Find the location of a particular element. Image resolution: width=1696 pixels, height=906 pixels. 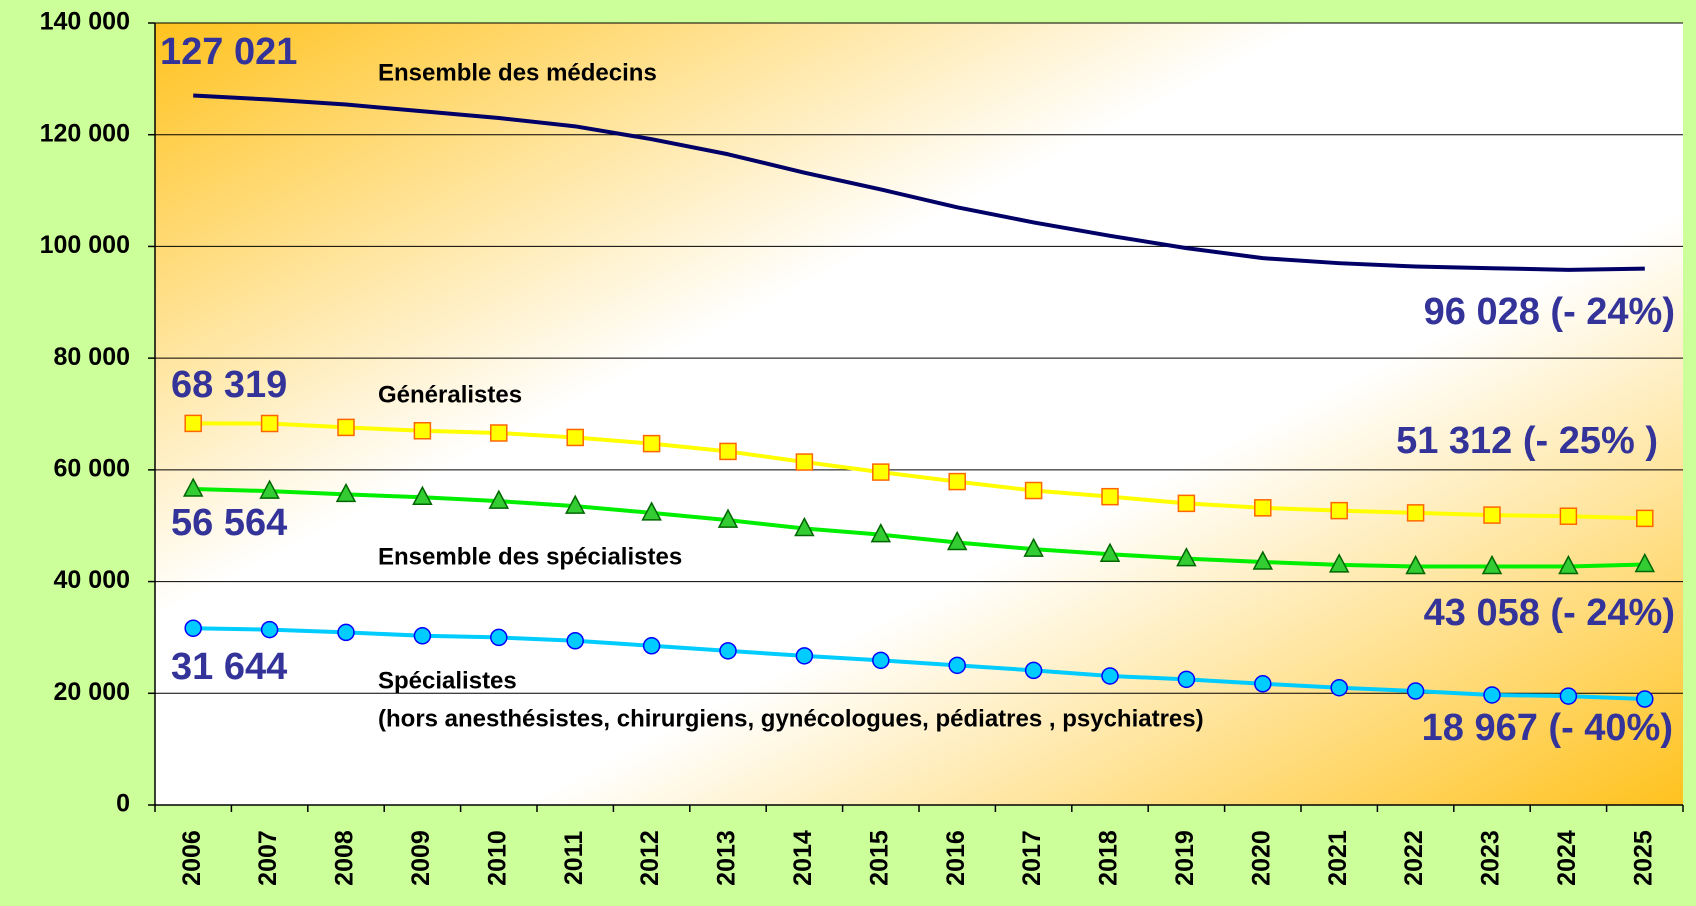

x-tick-label: 2012 is located at coordinates (650, 858).